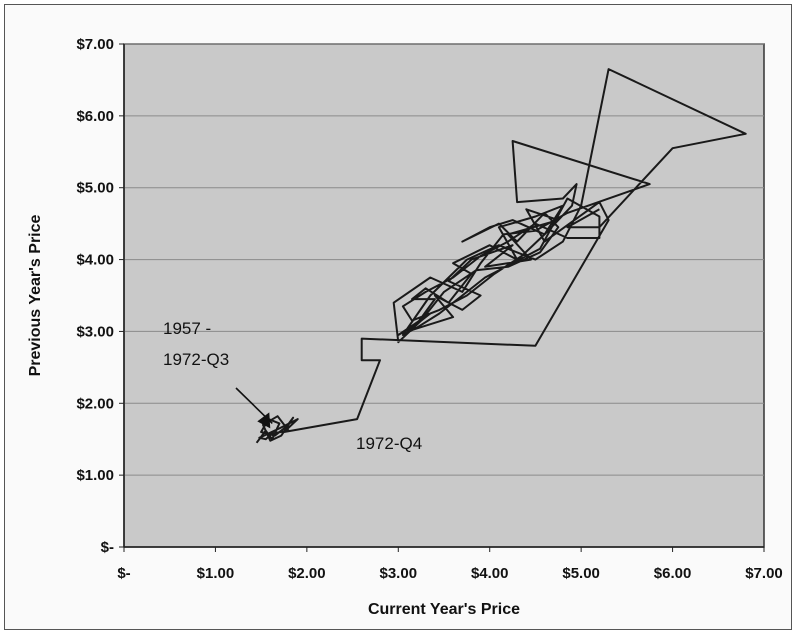 Image resolution: width=798 pixels, height=635 pixels. Describe the element at coordinates (123, 573) in the screenshot. I see `x-tick-label: $-` at that location.